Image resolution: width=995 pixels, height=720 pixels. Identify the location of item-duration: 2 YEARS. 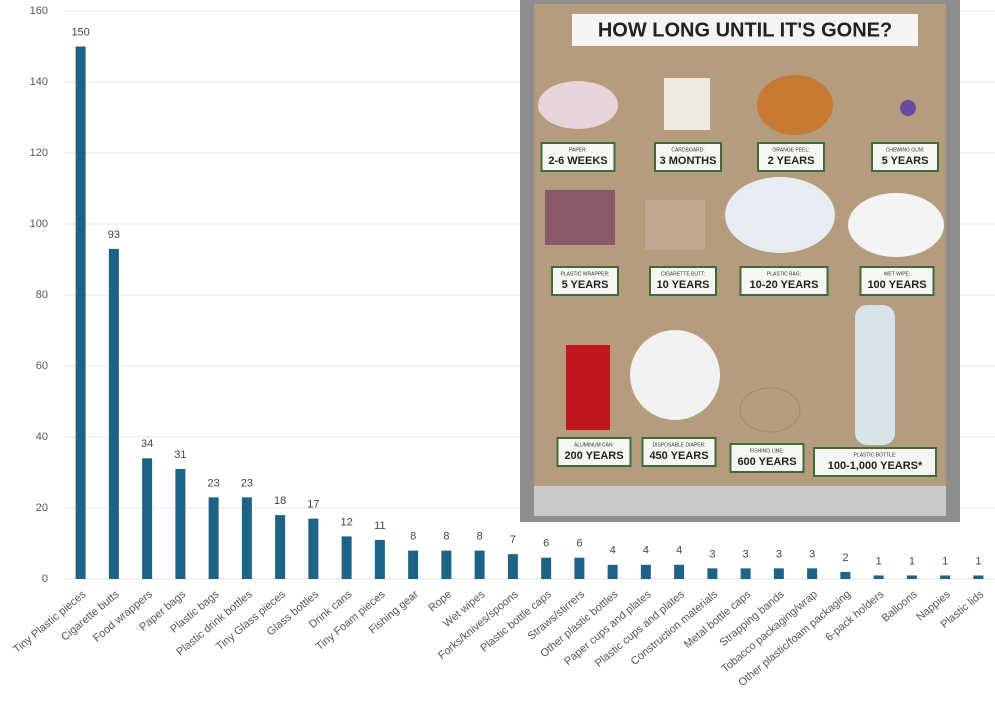
(791, 161).